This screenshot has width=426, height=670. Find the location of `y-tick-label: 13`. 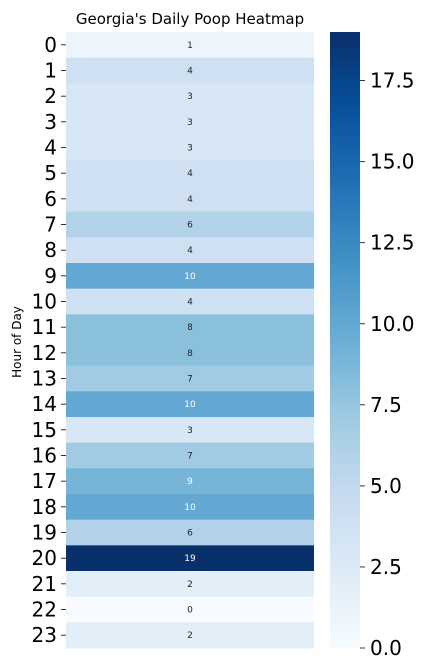

y-tick-label: 13 is located at coordinates (44, 379).